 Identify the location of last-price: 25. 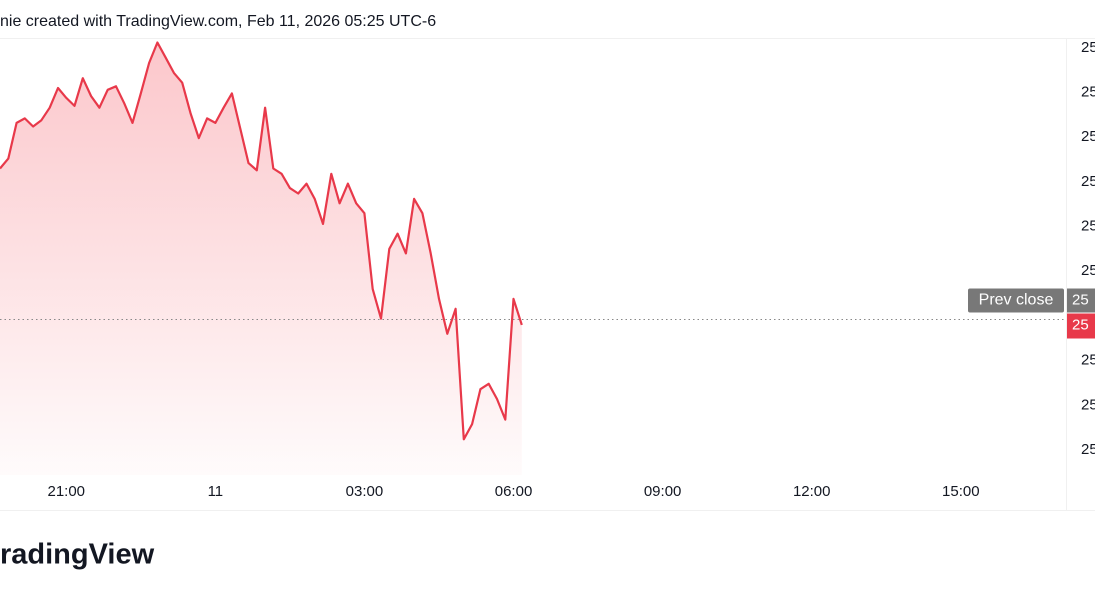
(1080, 324).